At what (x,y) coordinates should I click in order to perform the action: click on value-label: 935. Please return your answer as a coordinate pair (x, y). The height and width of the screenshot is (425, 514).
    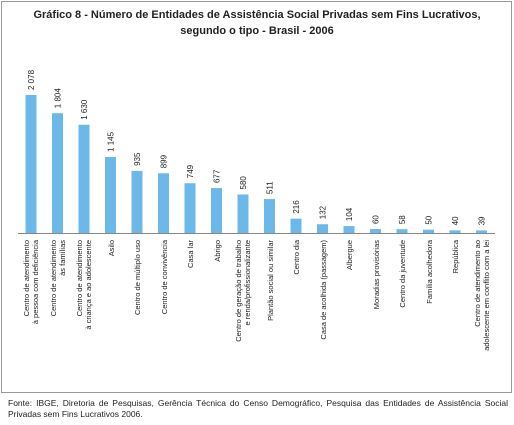
    Looking at the image, I should click on (137, 159).